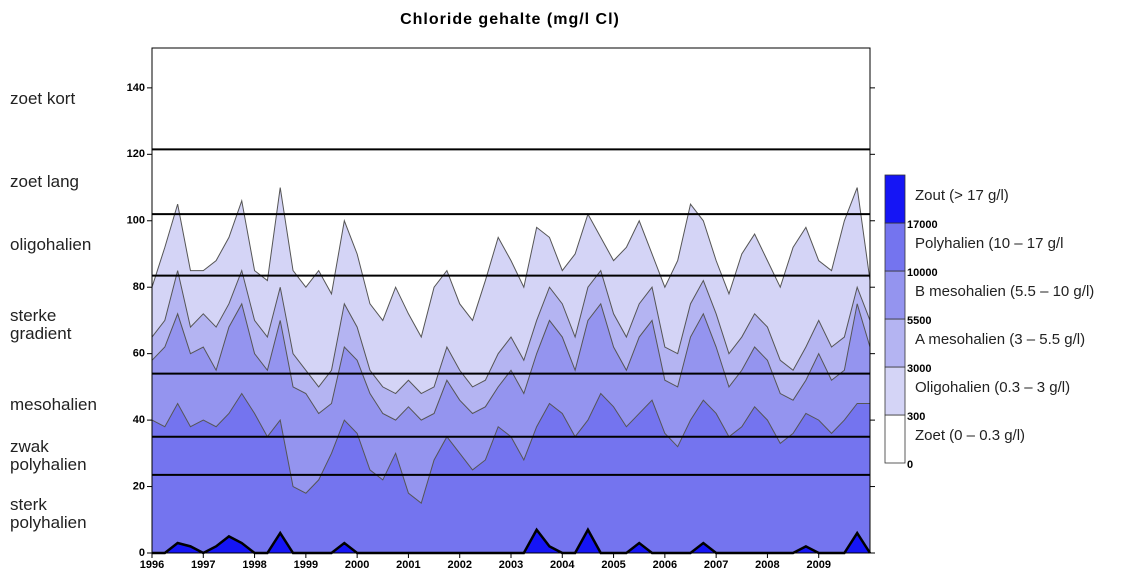 The height and width of the screenshot is (573, 1124). I want to click on x-tick-label: 2006, so click(665, 565).